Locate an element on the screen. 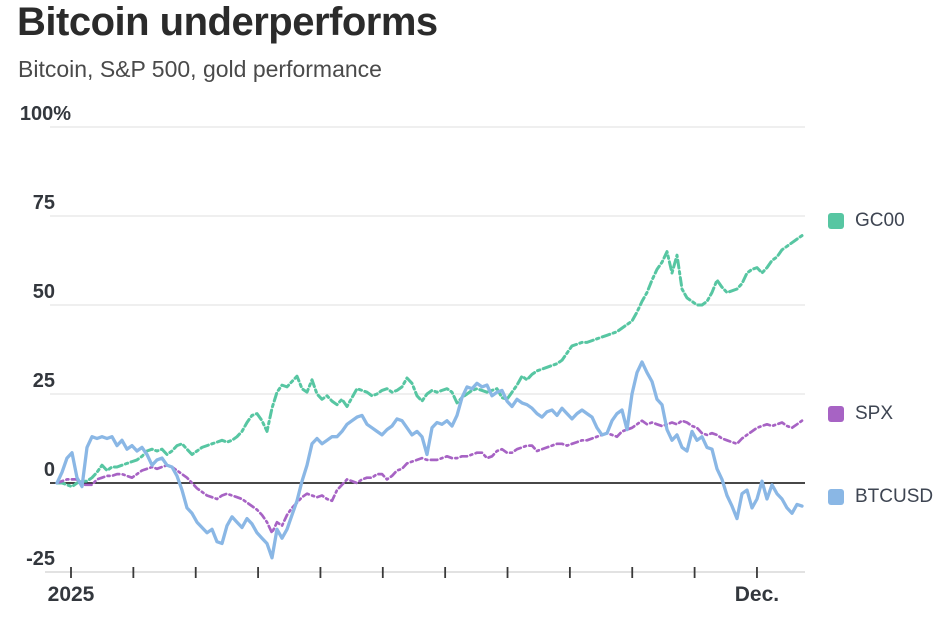 Image resolution: width=945 pixels, height=618 pixels. x-axis-label: Dec. is located at coordinates (757, 594).